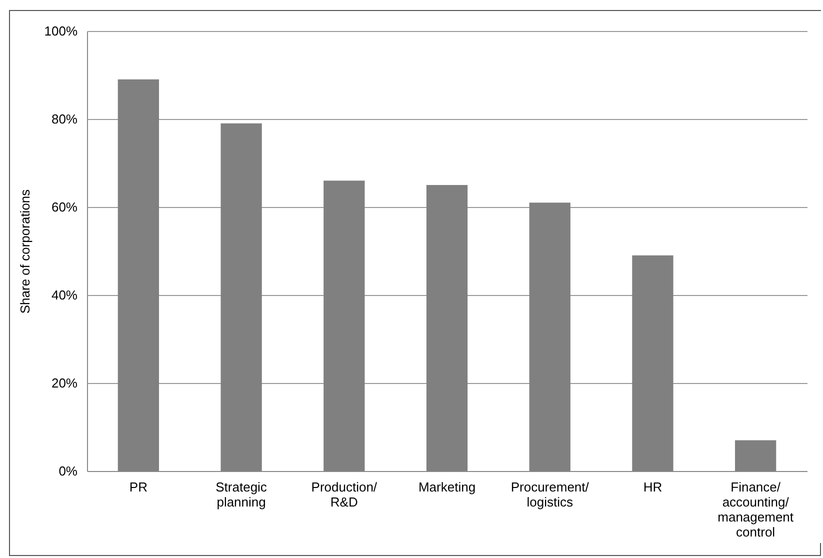  I want to click on y-tick-label: 80%, so click(64, 119).